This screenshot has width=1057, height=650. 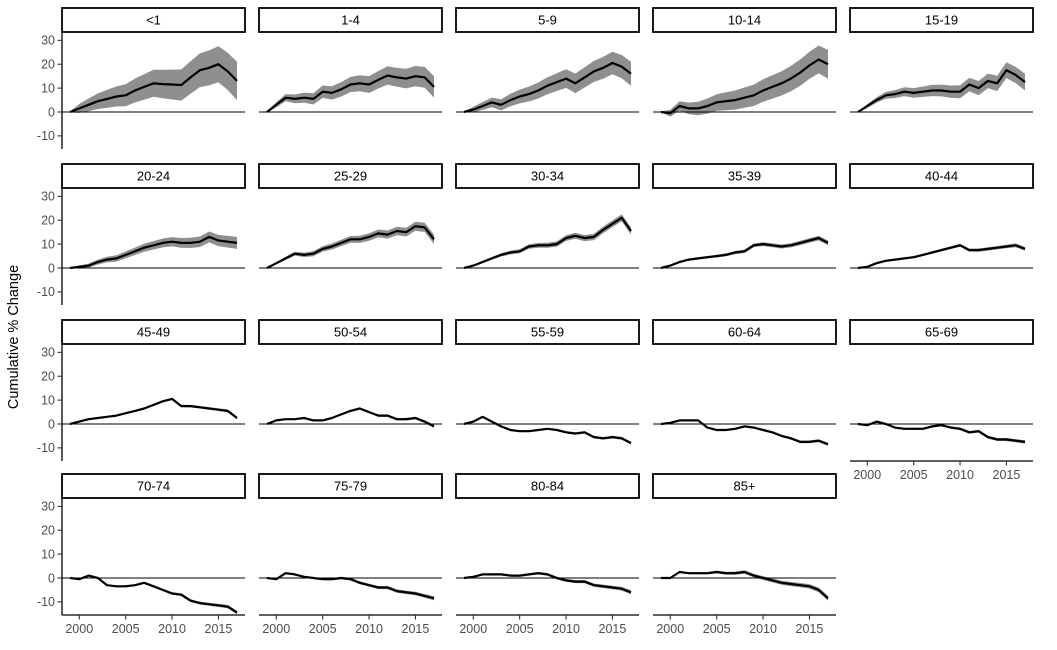 I want to click on facet-panel: 85+ 2000 2005 2010 2015, so click(x=744, y=554).